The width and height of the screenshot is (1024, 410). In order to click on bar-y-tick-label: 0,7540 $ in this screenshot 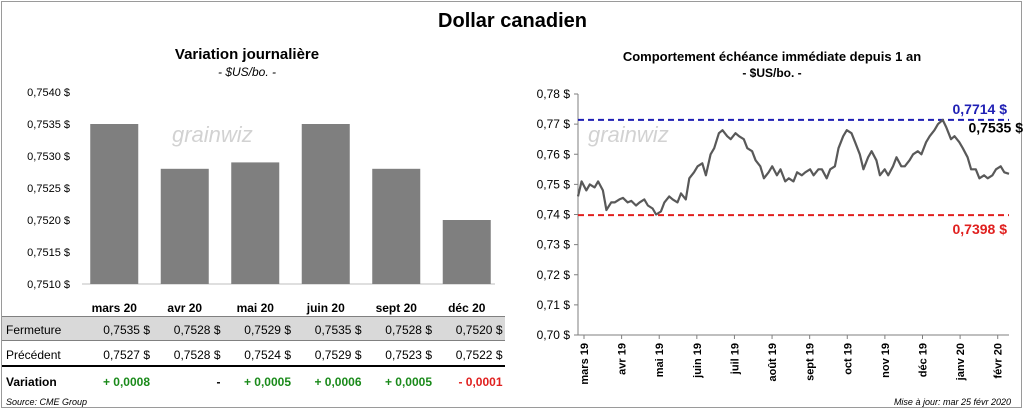, I will do `click(48, 93)`.